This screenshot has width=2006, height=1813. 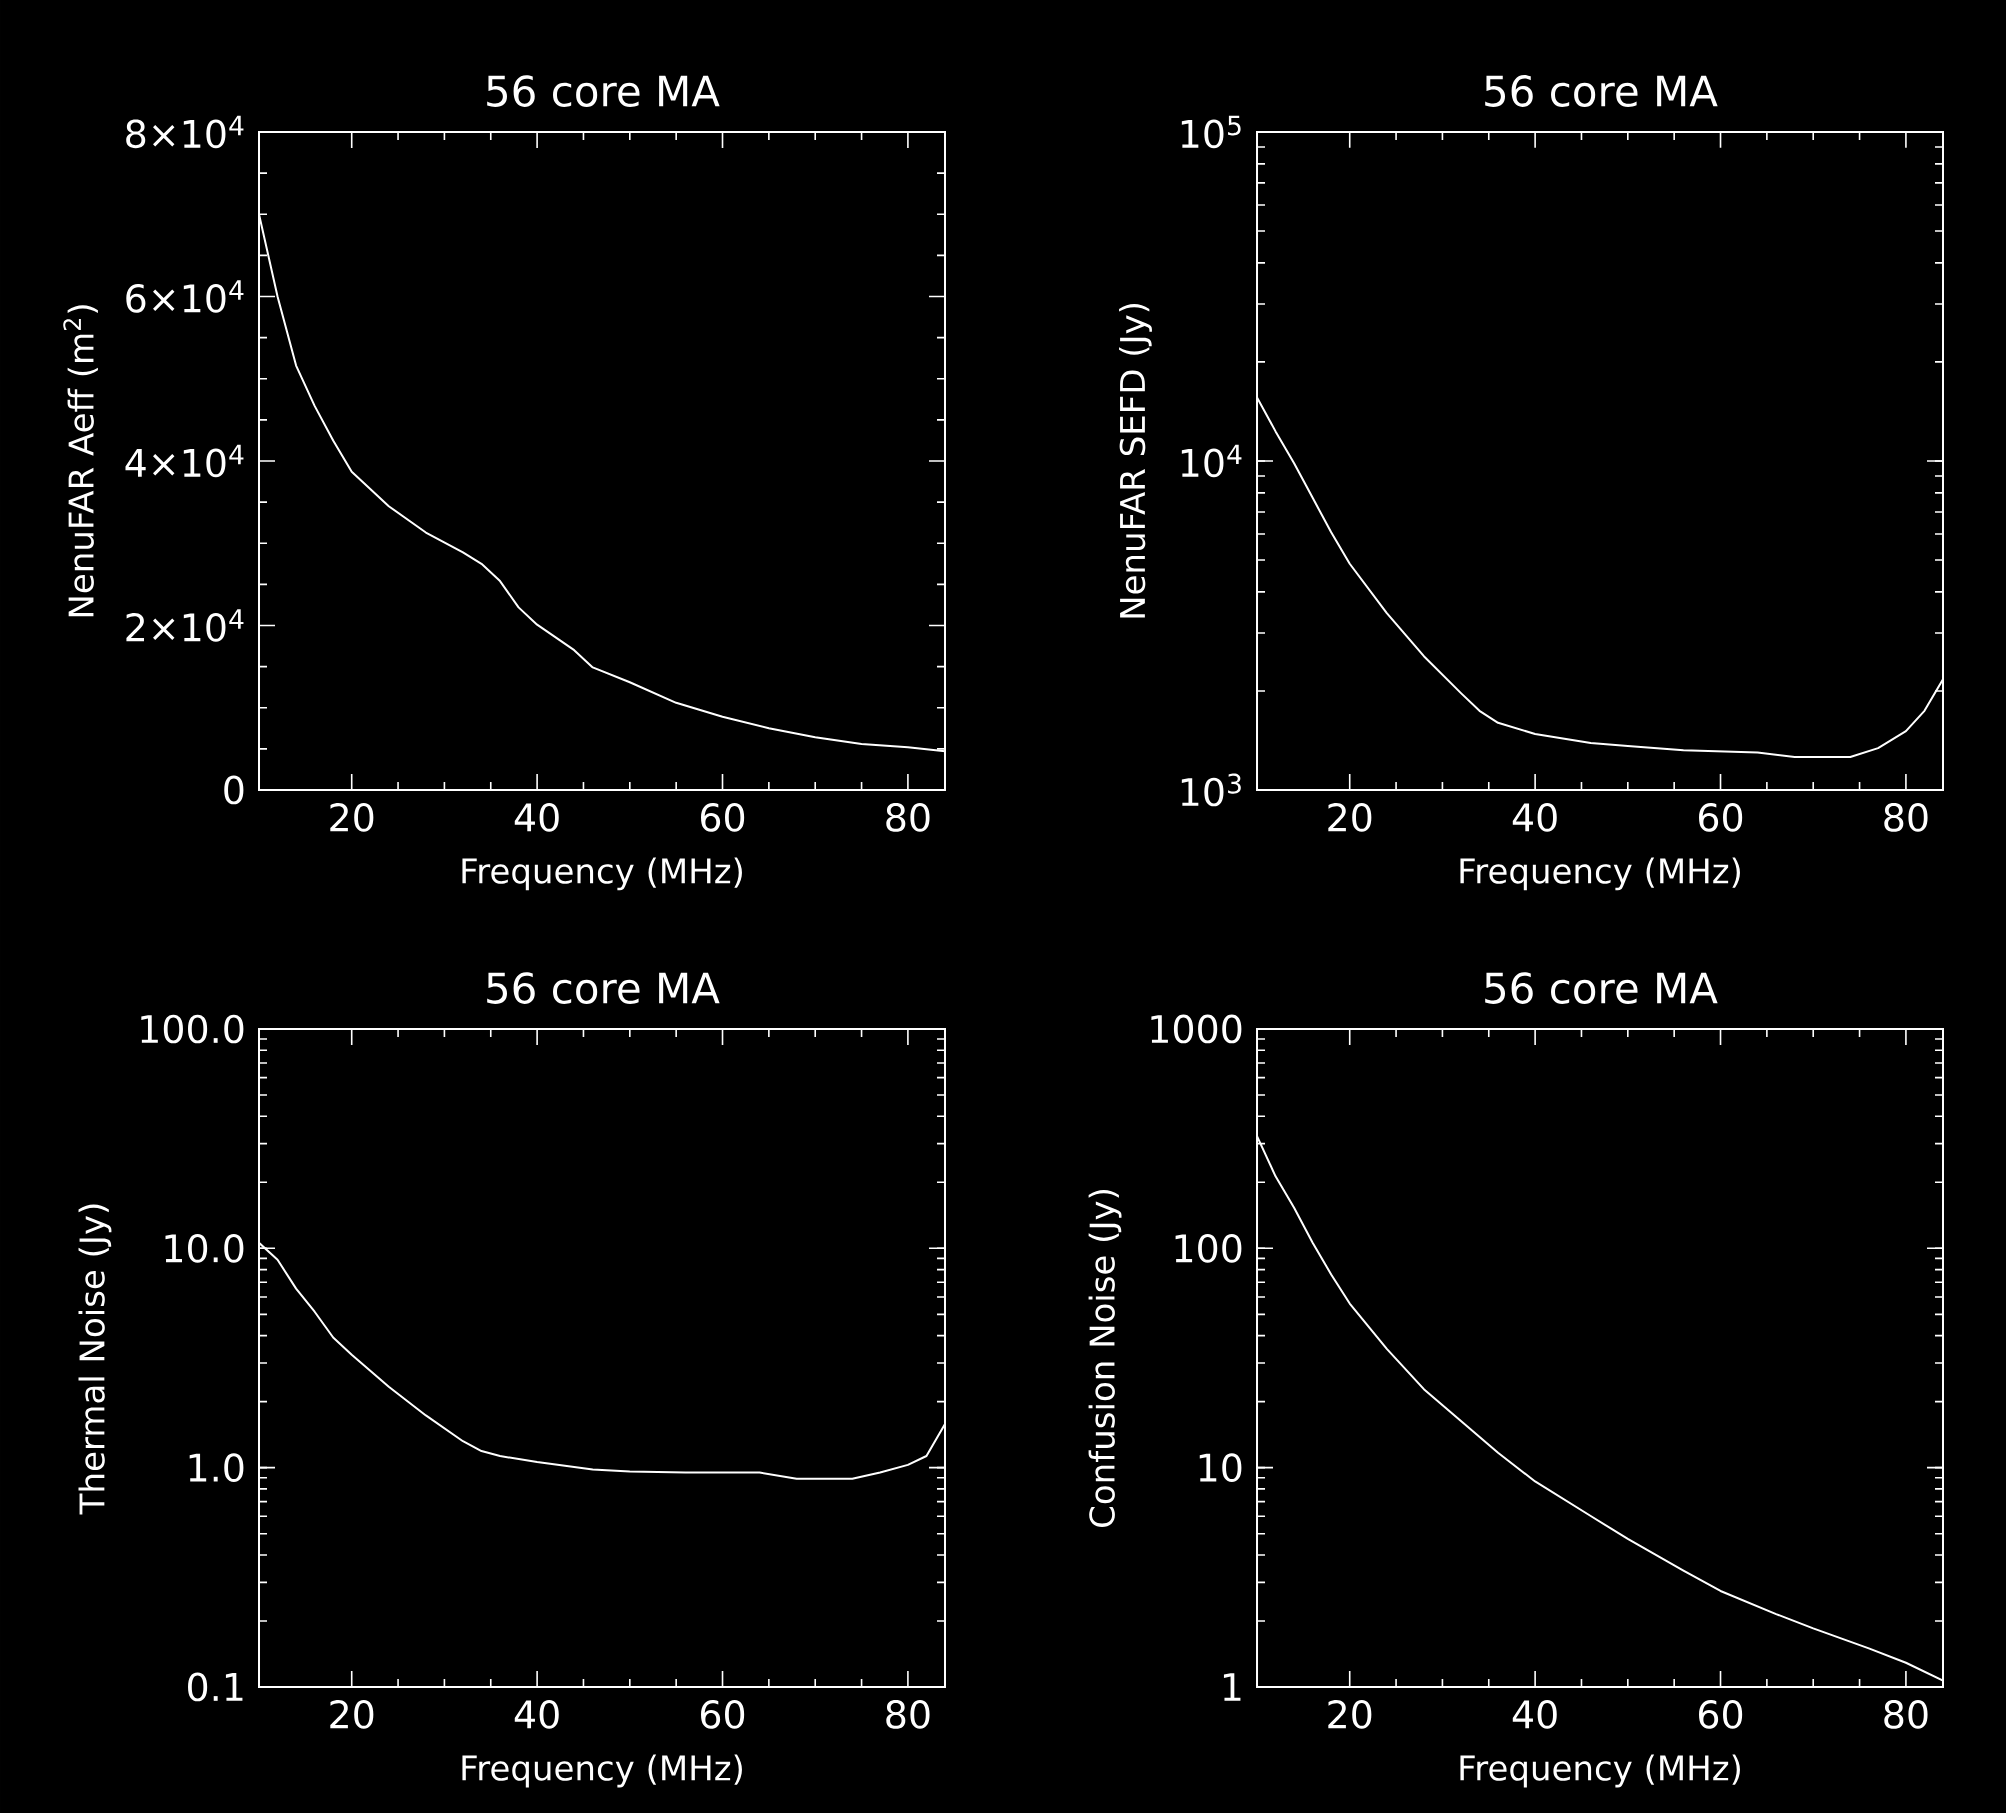 What do you see at coordinates (185, 625) in the screenshot?
I see `y-tick-label: 2×10$^{4}$` at bounding box center [185, 625].